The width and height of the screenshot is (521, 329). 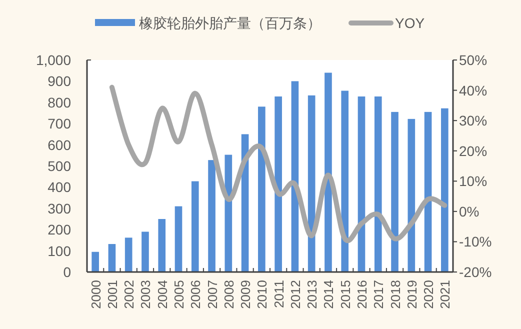 I want to click on x-tick-label: 2012, so click(x=295, y=294).